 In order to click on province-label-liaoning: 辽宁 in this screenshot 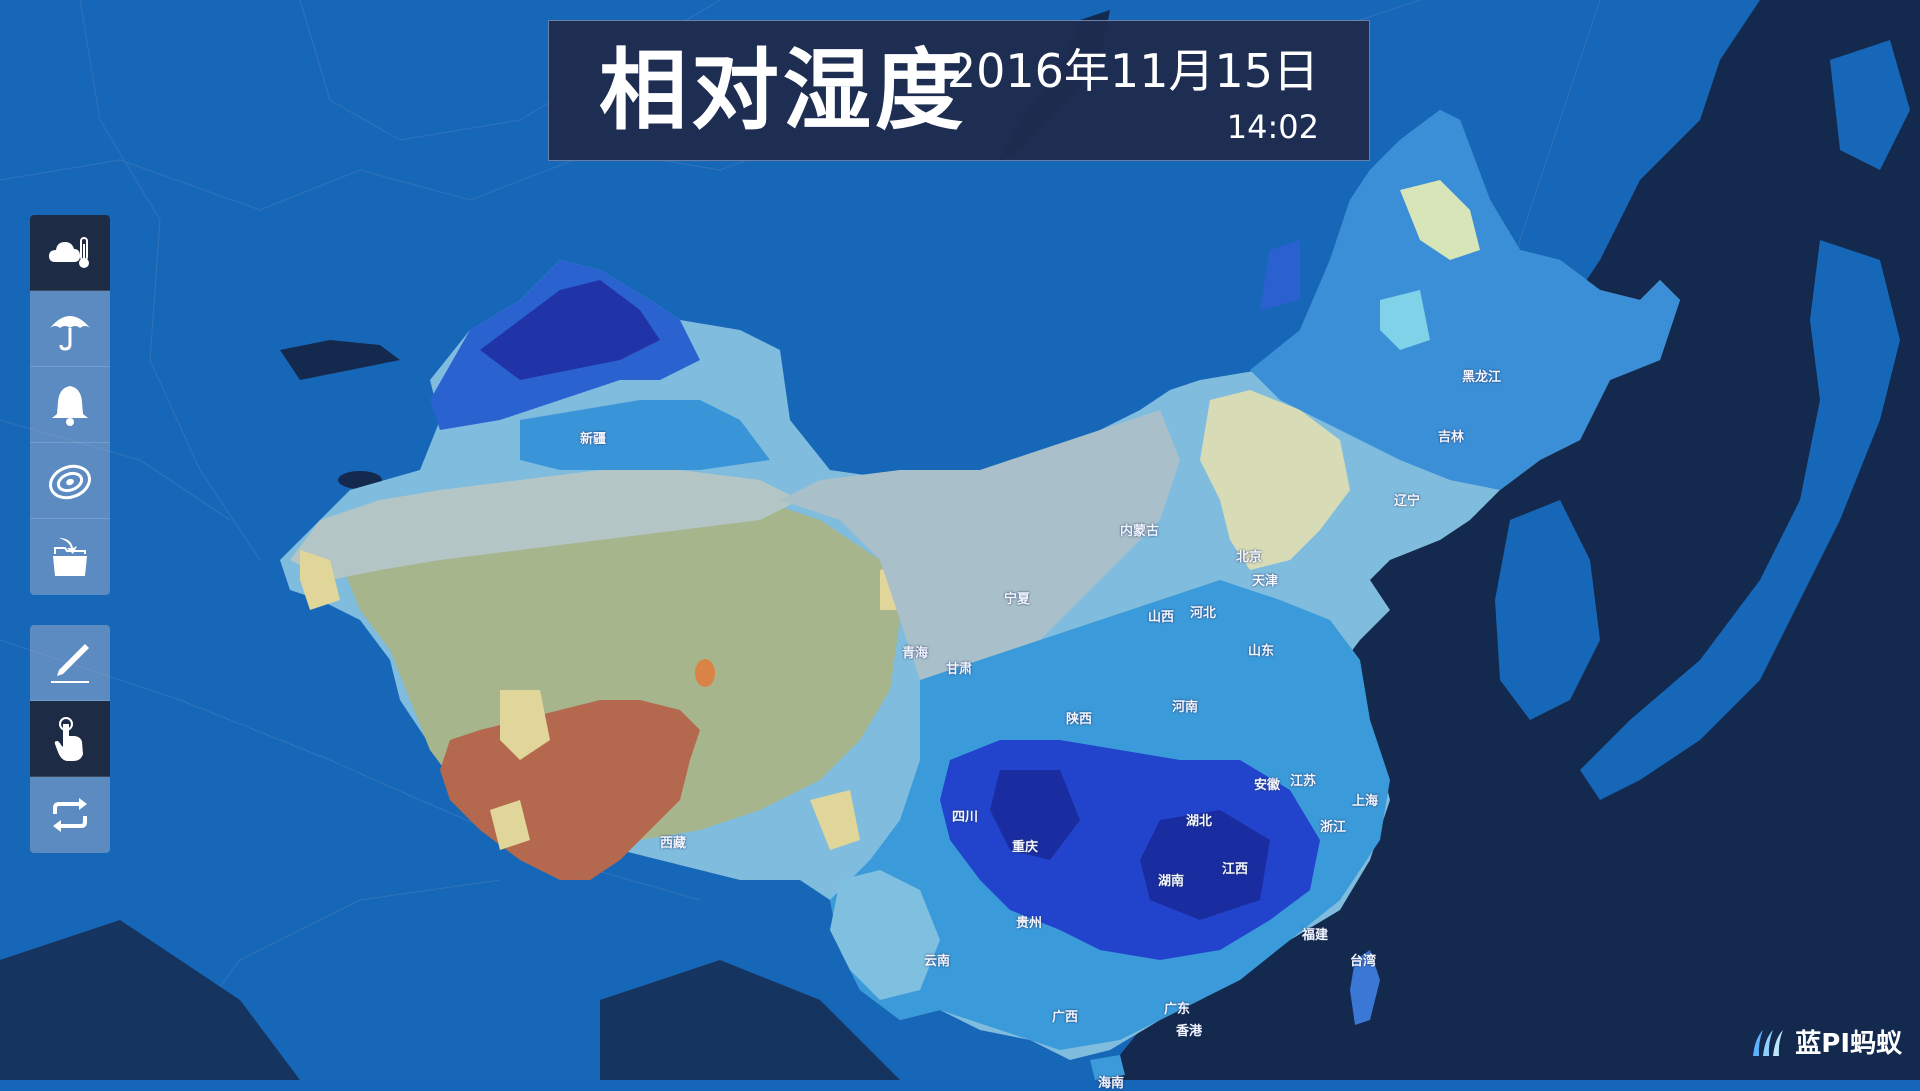, I will do `click(1407, 499)`.